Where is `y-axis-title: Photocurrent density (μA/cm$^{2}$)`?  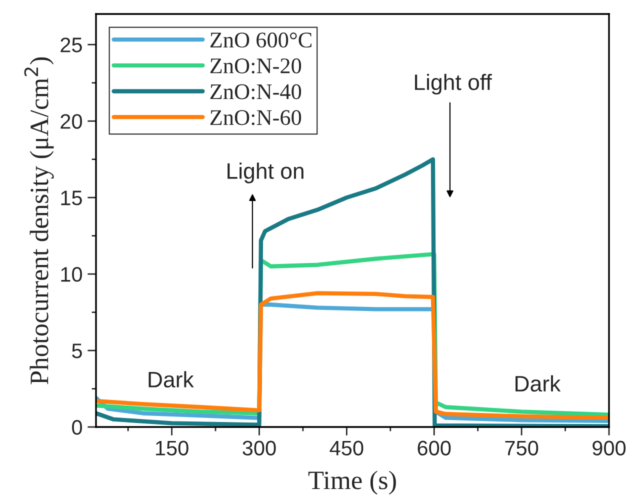
y-axis-title: Photocurrent density (μA/cm$^{2}$) is located at coordinates (39, 220).